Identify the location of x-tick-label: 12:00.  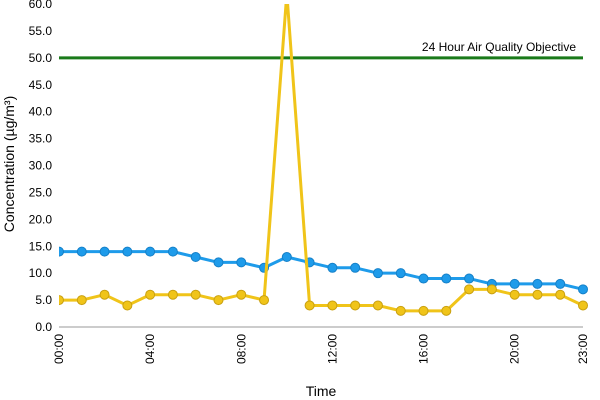
(332, 349).